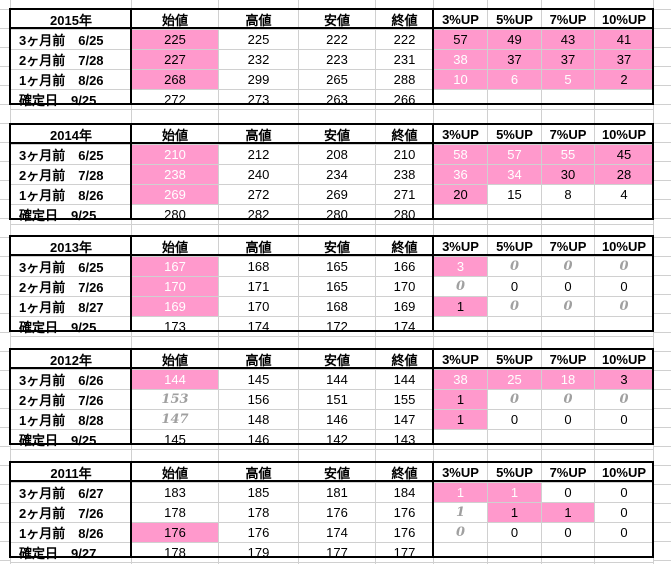 The height and width of the screenshot is (564, 671). Describe the element at coordinates (337, 512) in the screenshot. I see `low-cell: 176` at that location.